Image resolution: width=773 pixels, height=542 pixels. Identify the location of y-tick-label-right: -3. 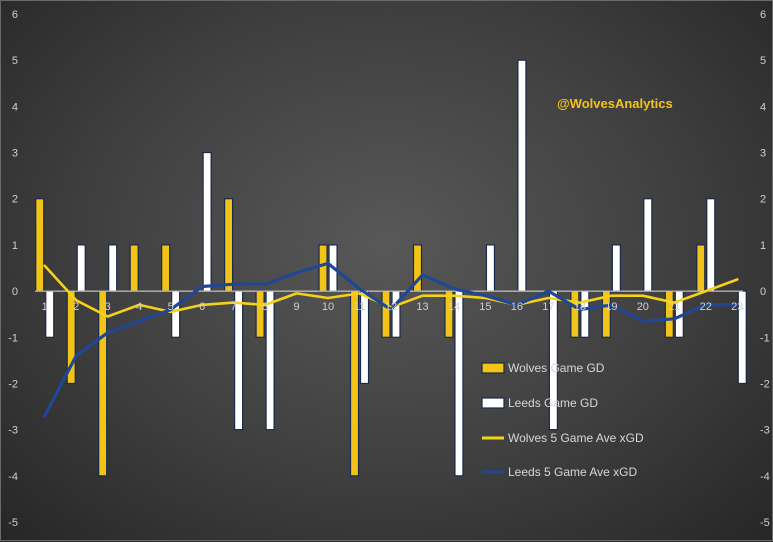
(765, 431).